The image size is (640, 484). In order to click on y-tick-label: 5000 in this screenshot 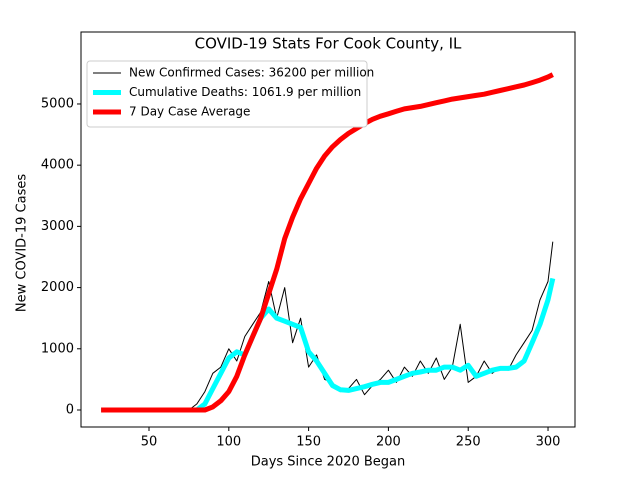, I will do `click(57, 103)`.